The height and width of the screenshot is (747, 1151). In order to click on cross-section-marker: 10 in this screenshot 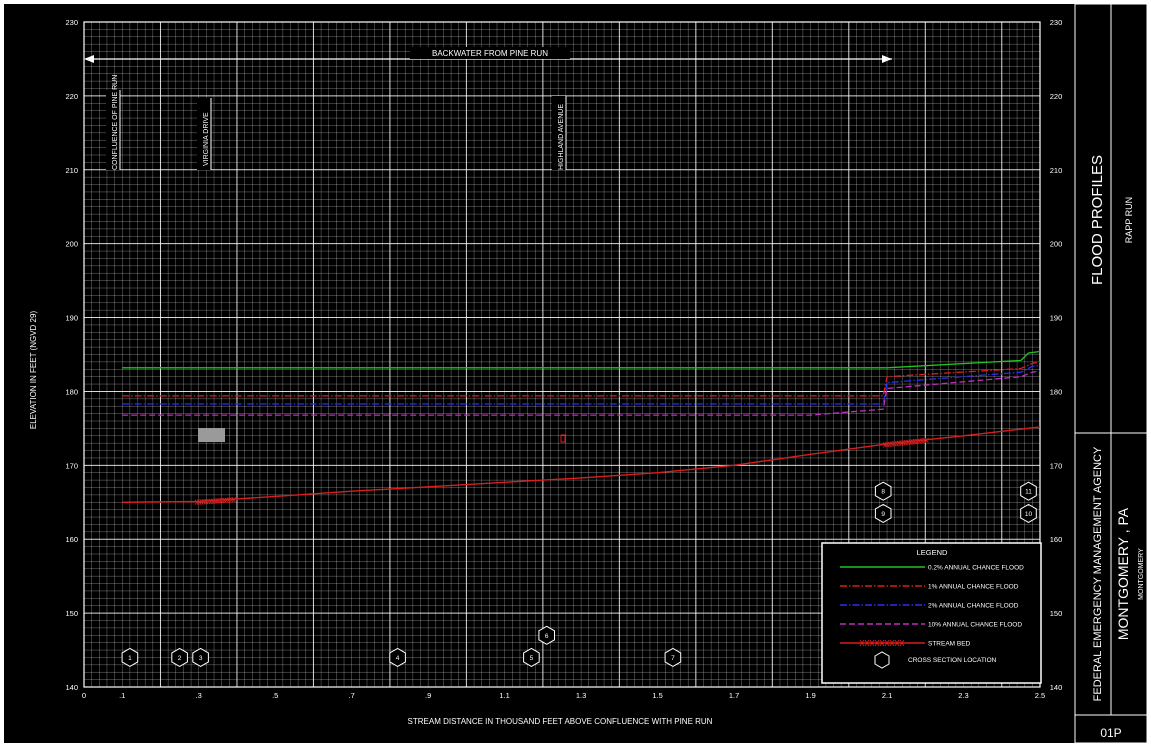, I will do `click(1028, 513)`.